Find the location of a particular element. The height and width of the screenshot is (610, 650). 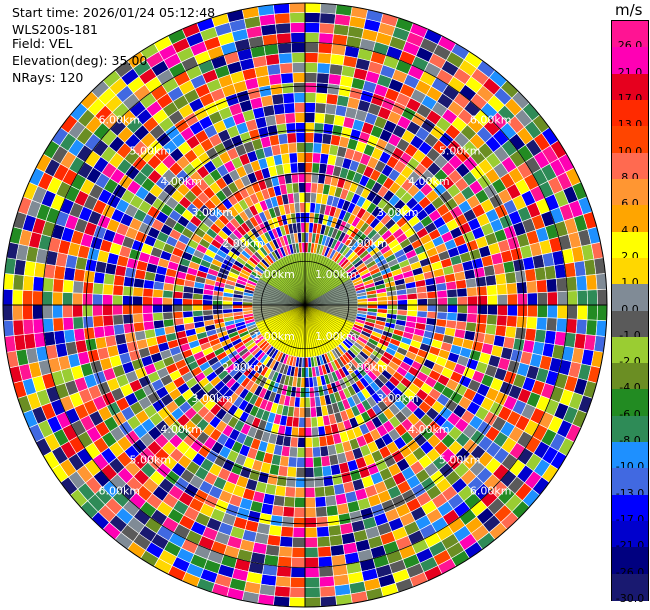

range-ring-label: 1.00km is located at coordinates (274, 274).